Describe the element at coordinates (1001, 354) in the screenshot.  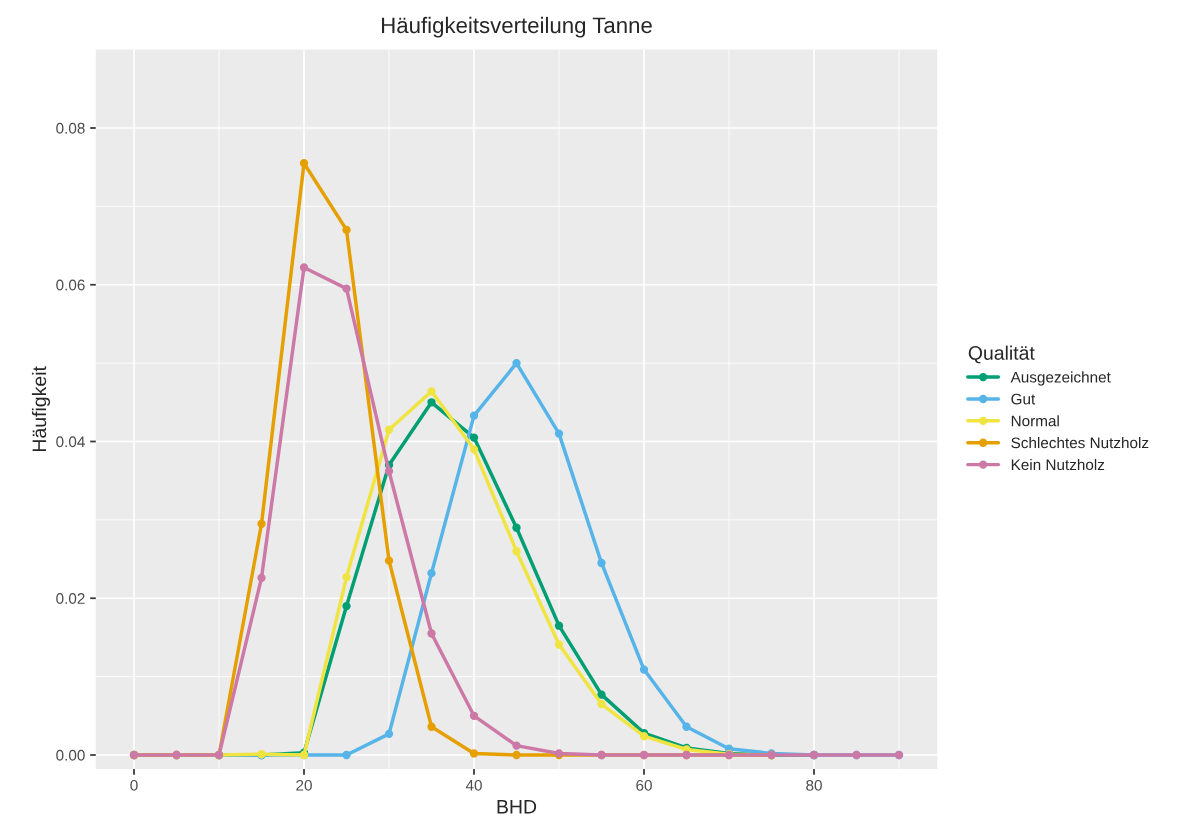
I see `legend-title: Qualität` at that location.